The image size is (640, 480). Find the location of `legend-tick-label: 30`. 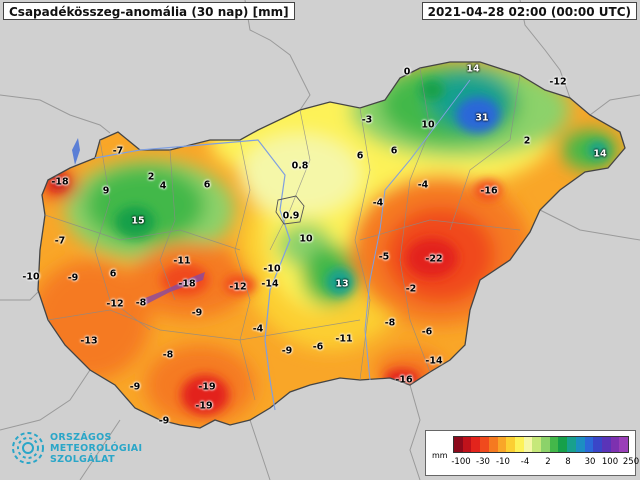

legend-tick-label: 30 is located at coordinates (590, 462).